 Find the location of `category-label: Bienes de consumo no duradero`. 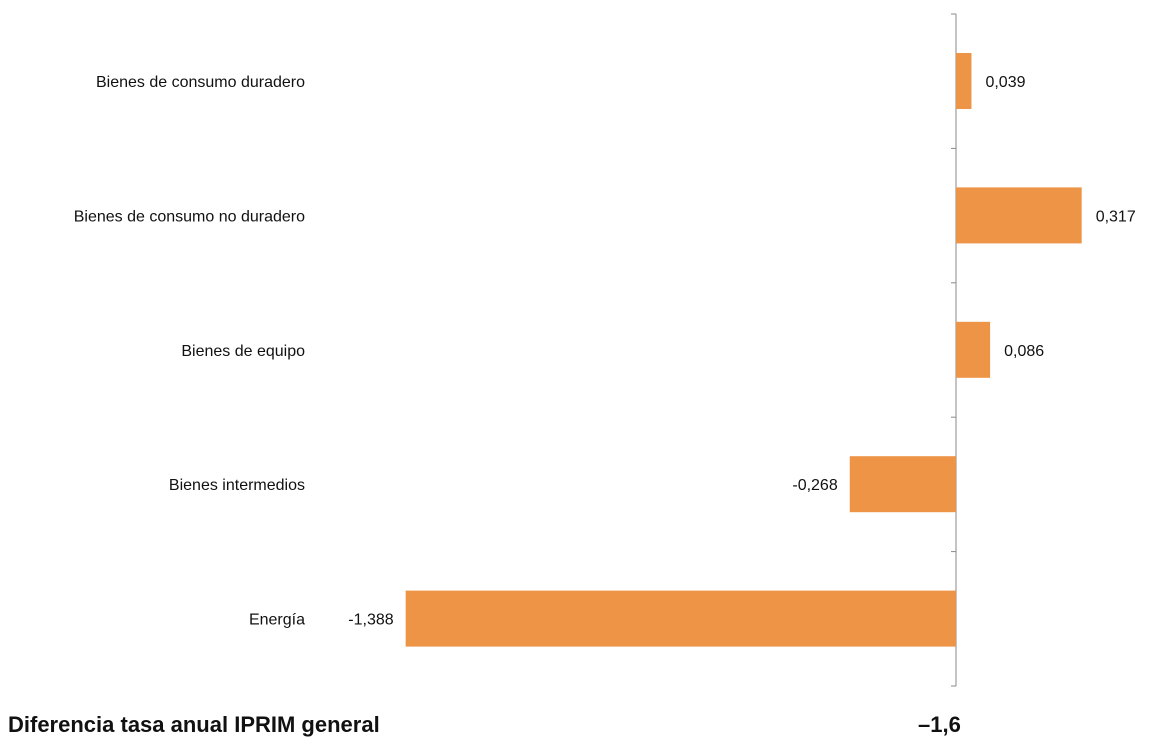

category-label: Bienes de consumo no duradero is located at coordinates (189, 216).